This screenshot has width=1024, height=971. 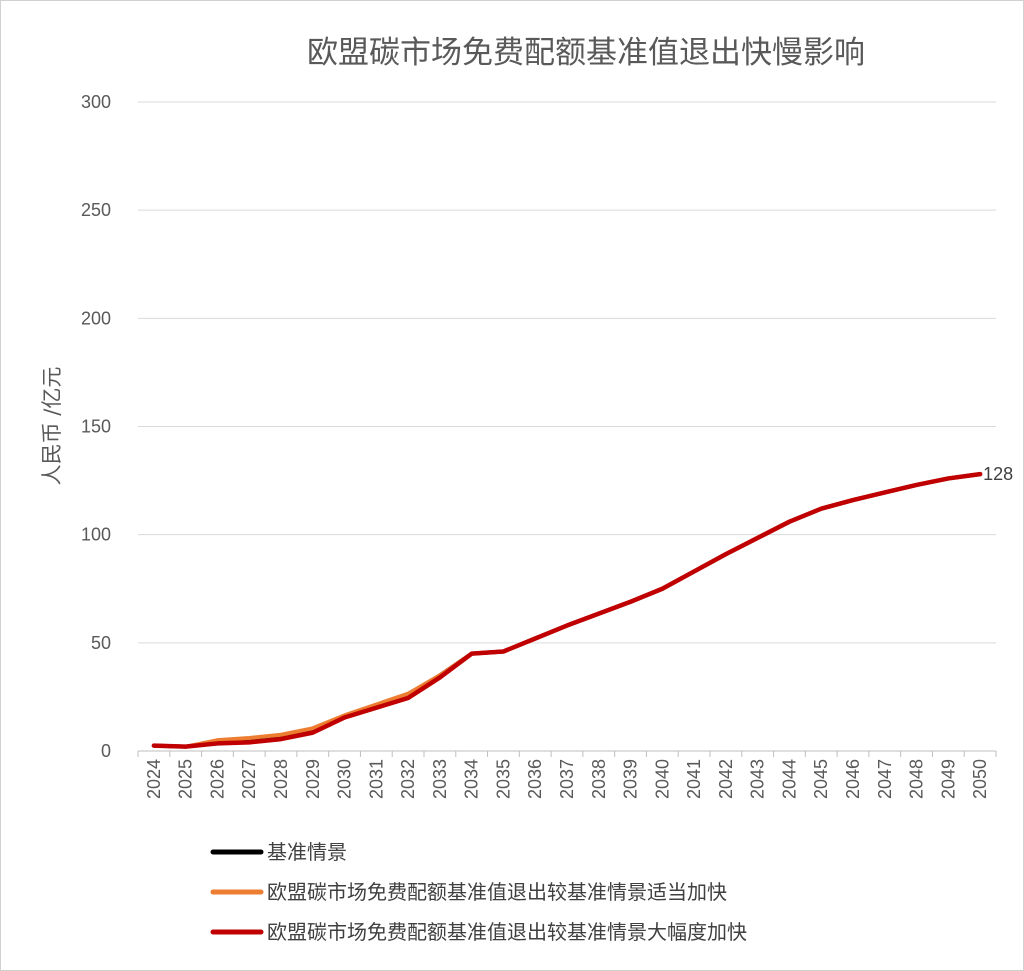 What do you see at coordinates (345, 779) in the screenshot?
I see `x-tick-label: 2030` at bounding box center [345, 779].